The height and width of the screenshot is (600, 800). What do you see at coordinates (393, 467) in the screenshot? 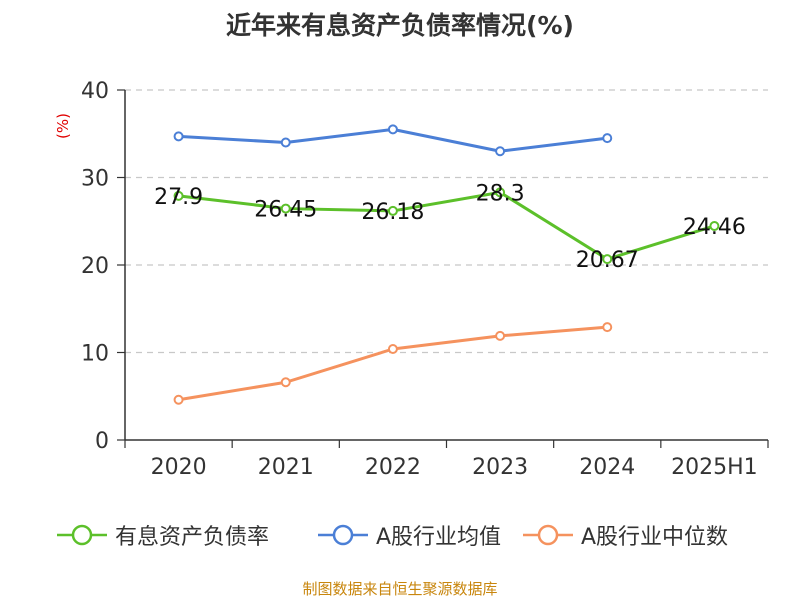
I see `x-tick-label: 2022` at bounding box center [393, 467].